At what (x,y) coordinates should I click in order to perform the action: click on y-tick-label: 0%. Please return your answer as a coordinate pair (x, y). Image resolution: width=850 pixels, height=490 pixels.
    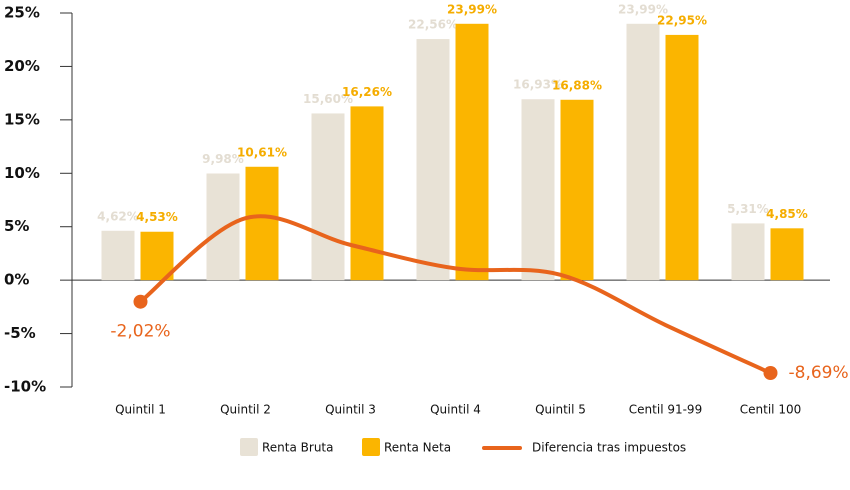
    Looking at the image, I should click on (16, 280).